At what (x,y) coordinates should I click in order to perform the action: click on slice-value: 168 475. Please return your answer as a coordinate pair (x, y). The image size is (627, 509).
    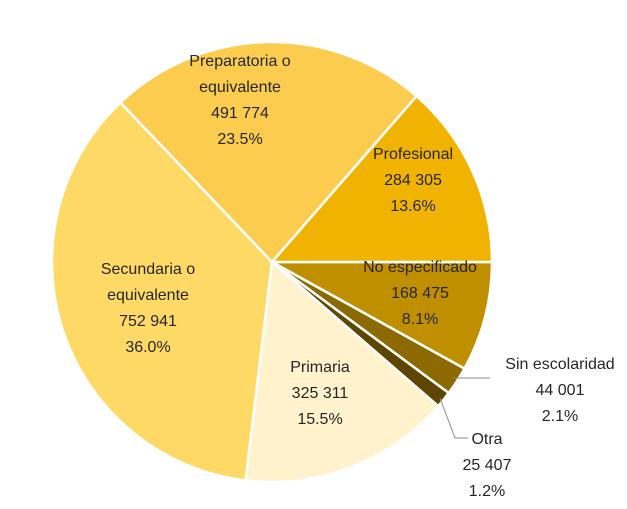
    Looking at the image, I should click on (420, 293).